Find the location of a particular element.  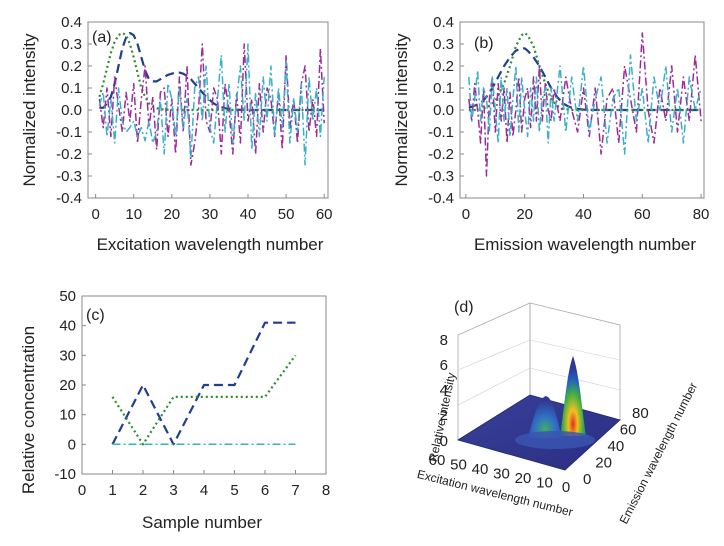

panel-d-zlabel: Relative intensity is located at coordinates (442, 417).